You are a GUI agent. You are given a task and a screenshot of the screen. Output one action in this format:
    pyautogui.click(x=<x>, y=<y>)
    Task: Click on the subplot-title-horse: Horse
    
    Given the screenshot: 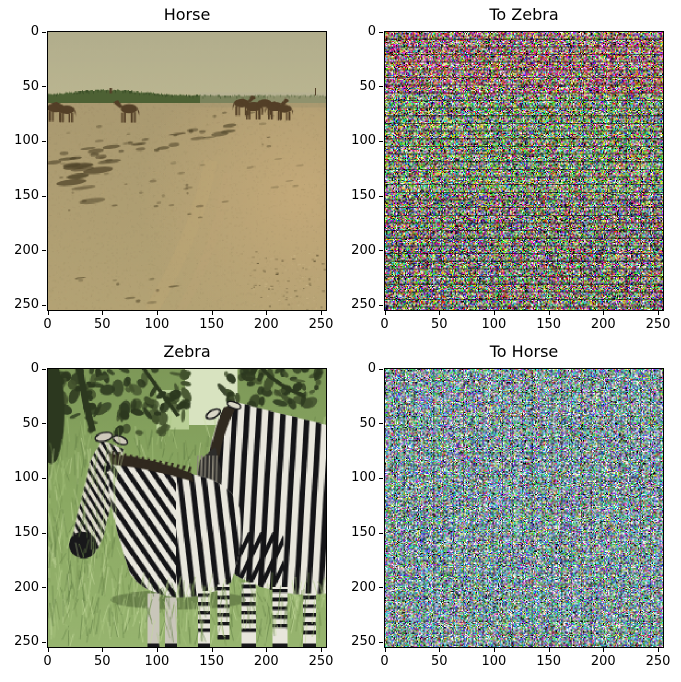 What is the action you would take?
    pyautogui.click(x=187, y=14)
    